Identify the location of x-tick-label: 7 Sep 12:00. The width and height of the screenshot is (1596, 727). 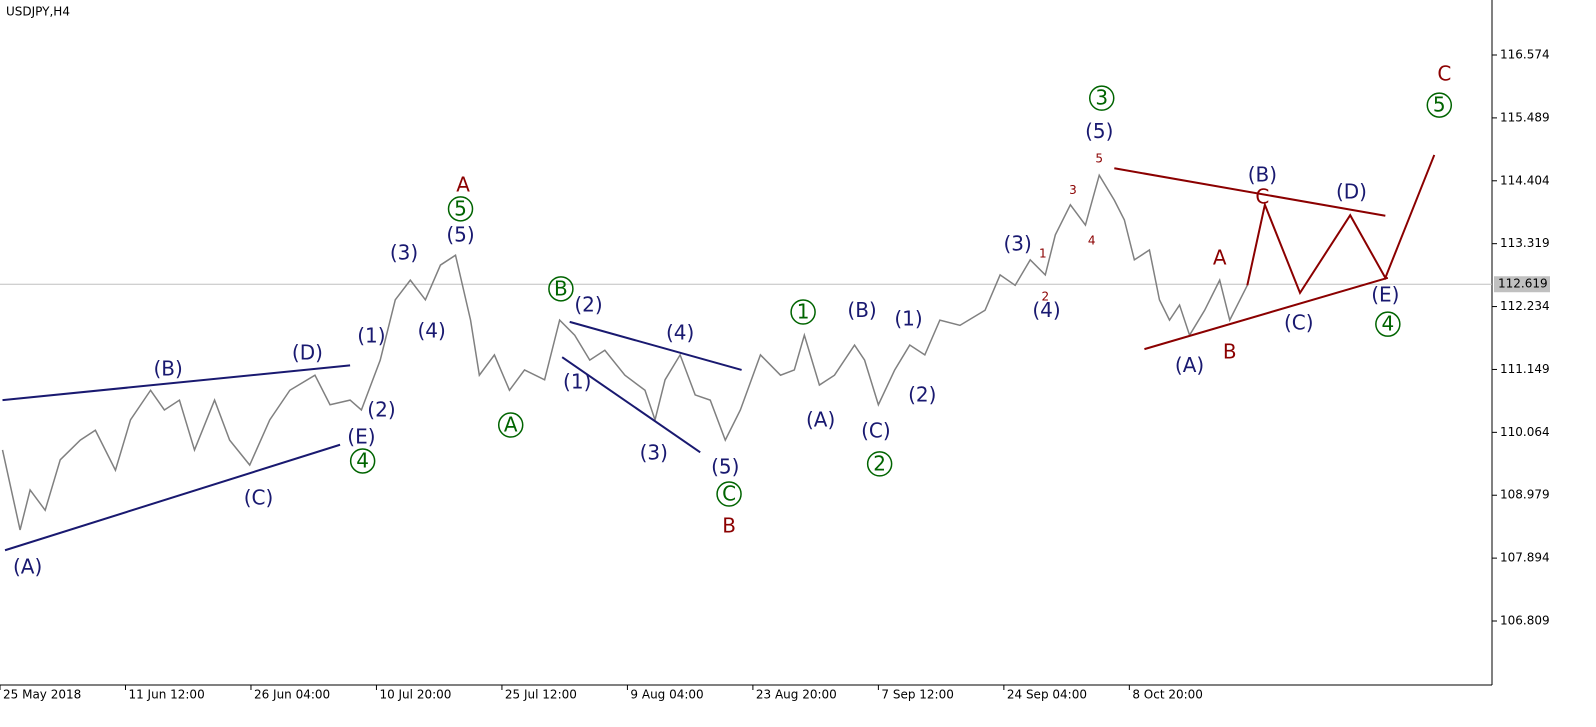
(917, 695).